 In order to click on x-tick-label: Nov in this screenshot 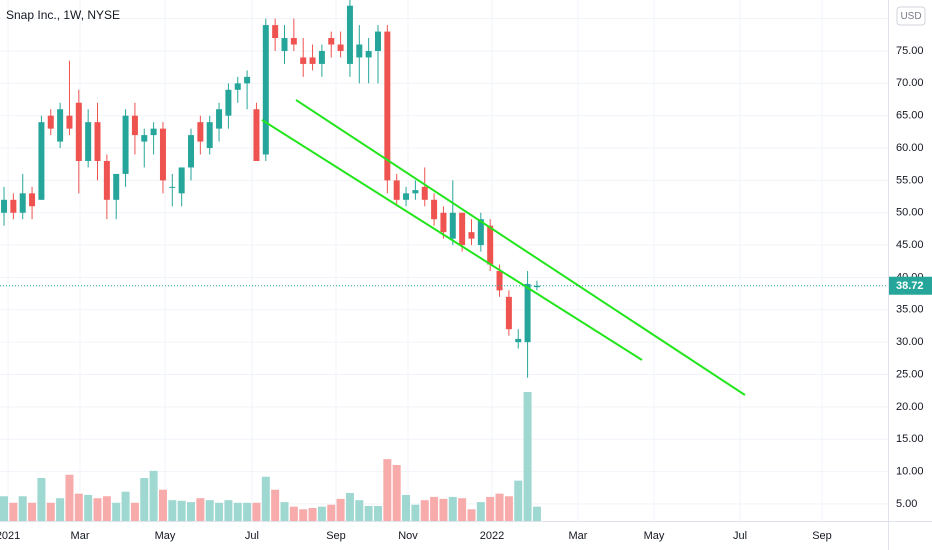, I will do `click(408, 536)`.